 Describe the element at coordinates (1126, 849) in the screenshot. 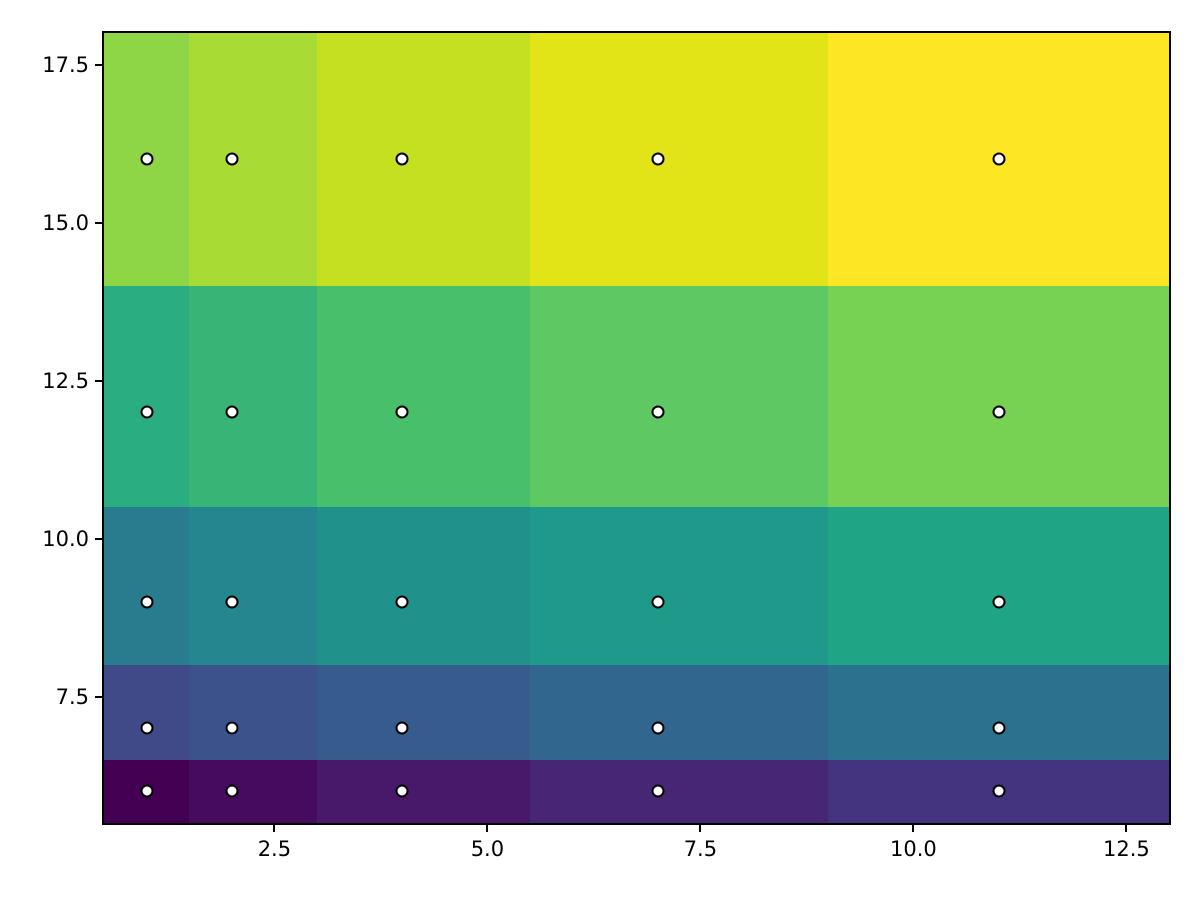

I see `x-tick-label: 12.5` at that location.